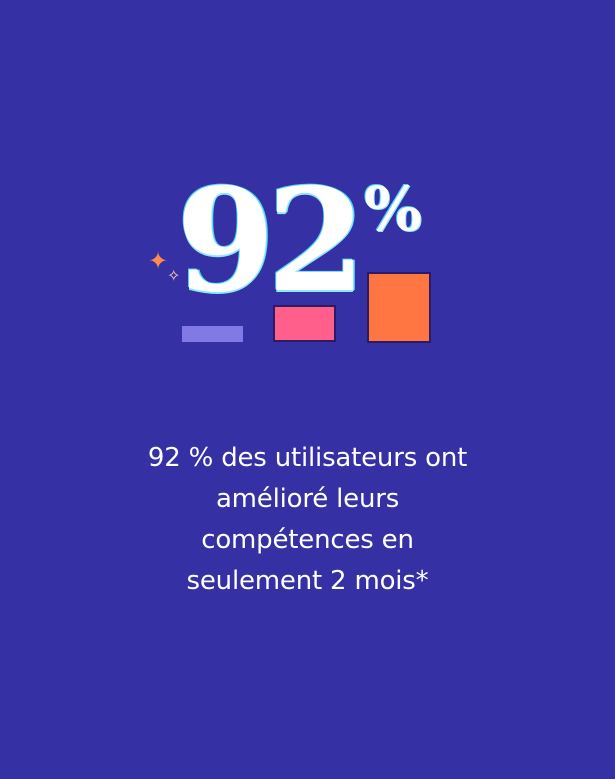 The width and height of the screenshot is (615, 779). I want to click on purple-decorative-bar, so click(212, 334).